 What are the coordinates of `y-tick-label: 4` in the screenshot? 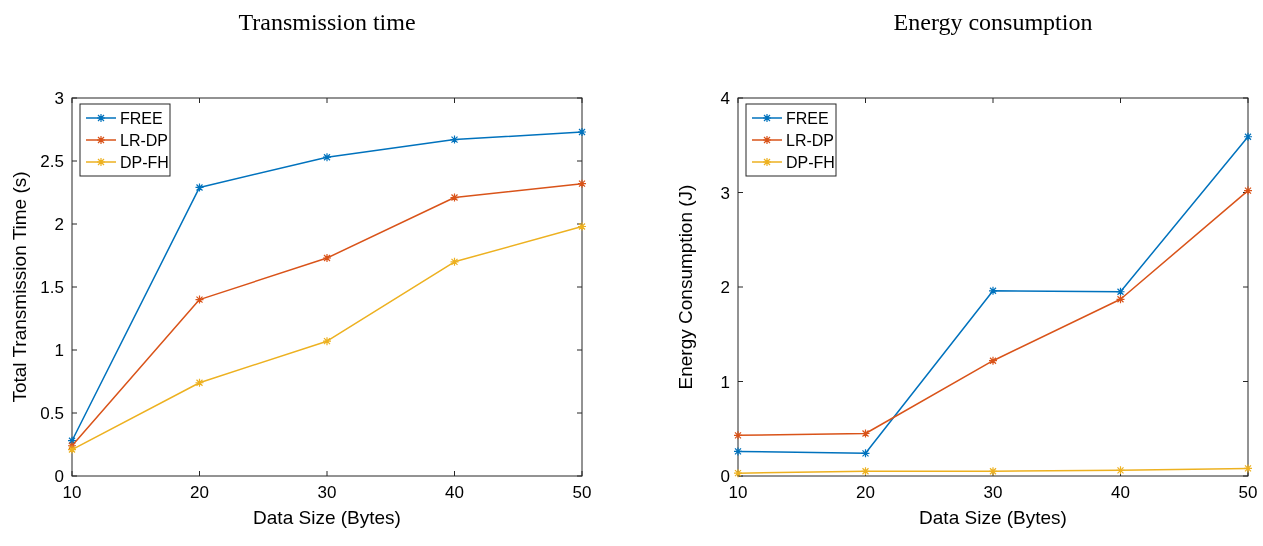 It's located at (725, 98).